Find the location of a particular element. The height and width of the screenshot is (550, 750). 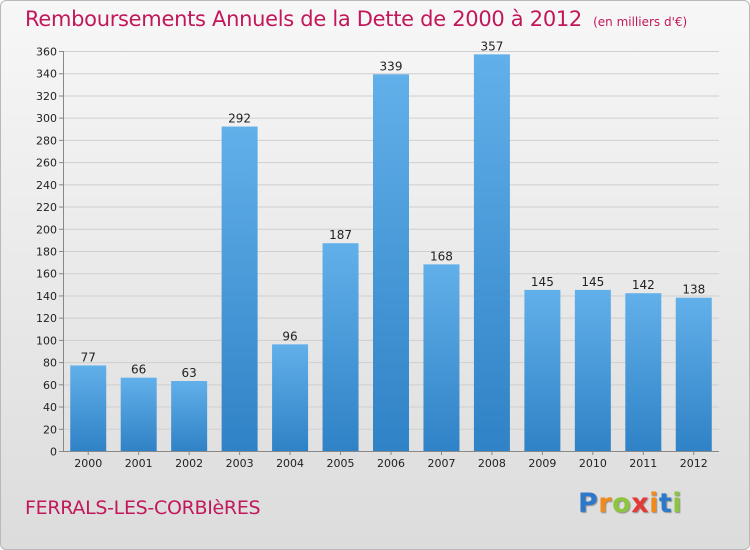

data-label: 357 is located at coordinates (491, 46).